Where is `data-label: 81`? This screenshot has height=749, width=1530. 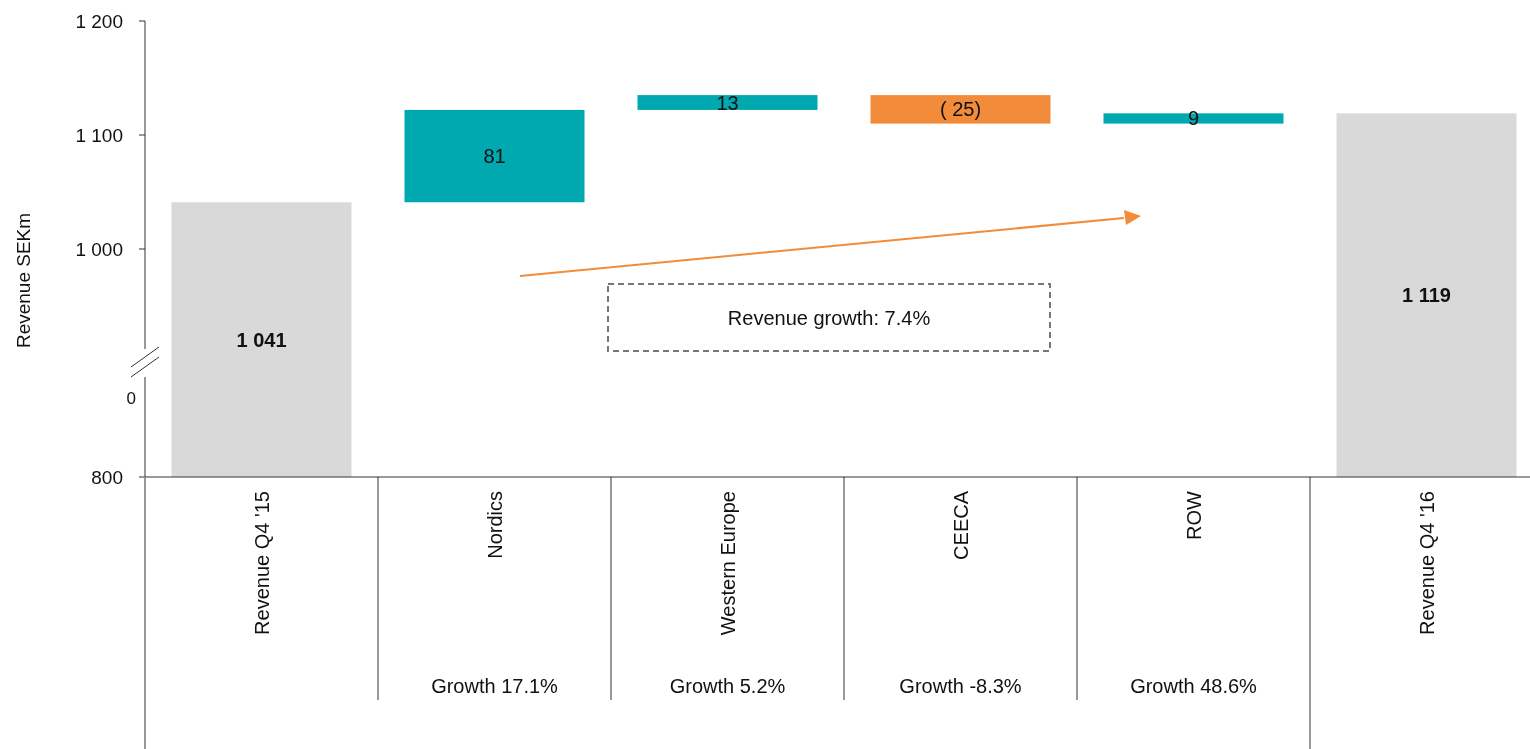
data-label: 81 is located at coordinates (494, 156).